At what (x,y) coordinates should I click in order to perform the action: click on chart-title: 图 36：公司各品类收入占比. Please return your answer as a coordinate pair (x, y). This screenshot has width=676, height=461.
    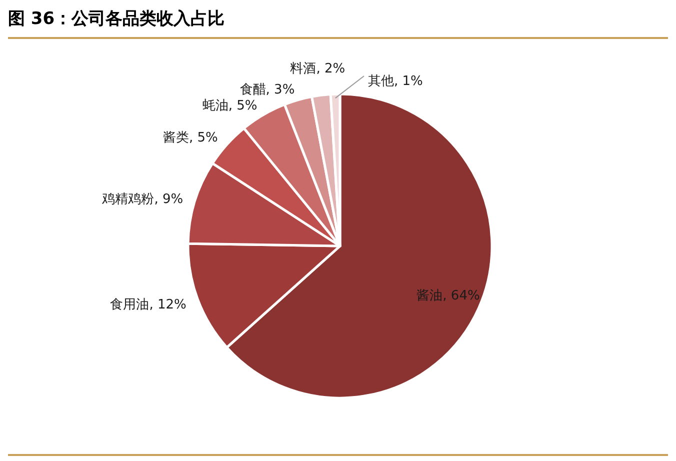
    Looking at the image, I should click on (116, 19).